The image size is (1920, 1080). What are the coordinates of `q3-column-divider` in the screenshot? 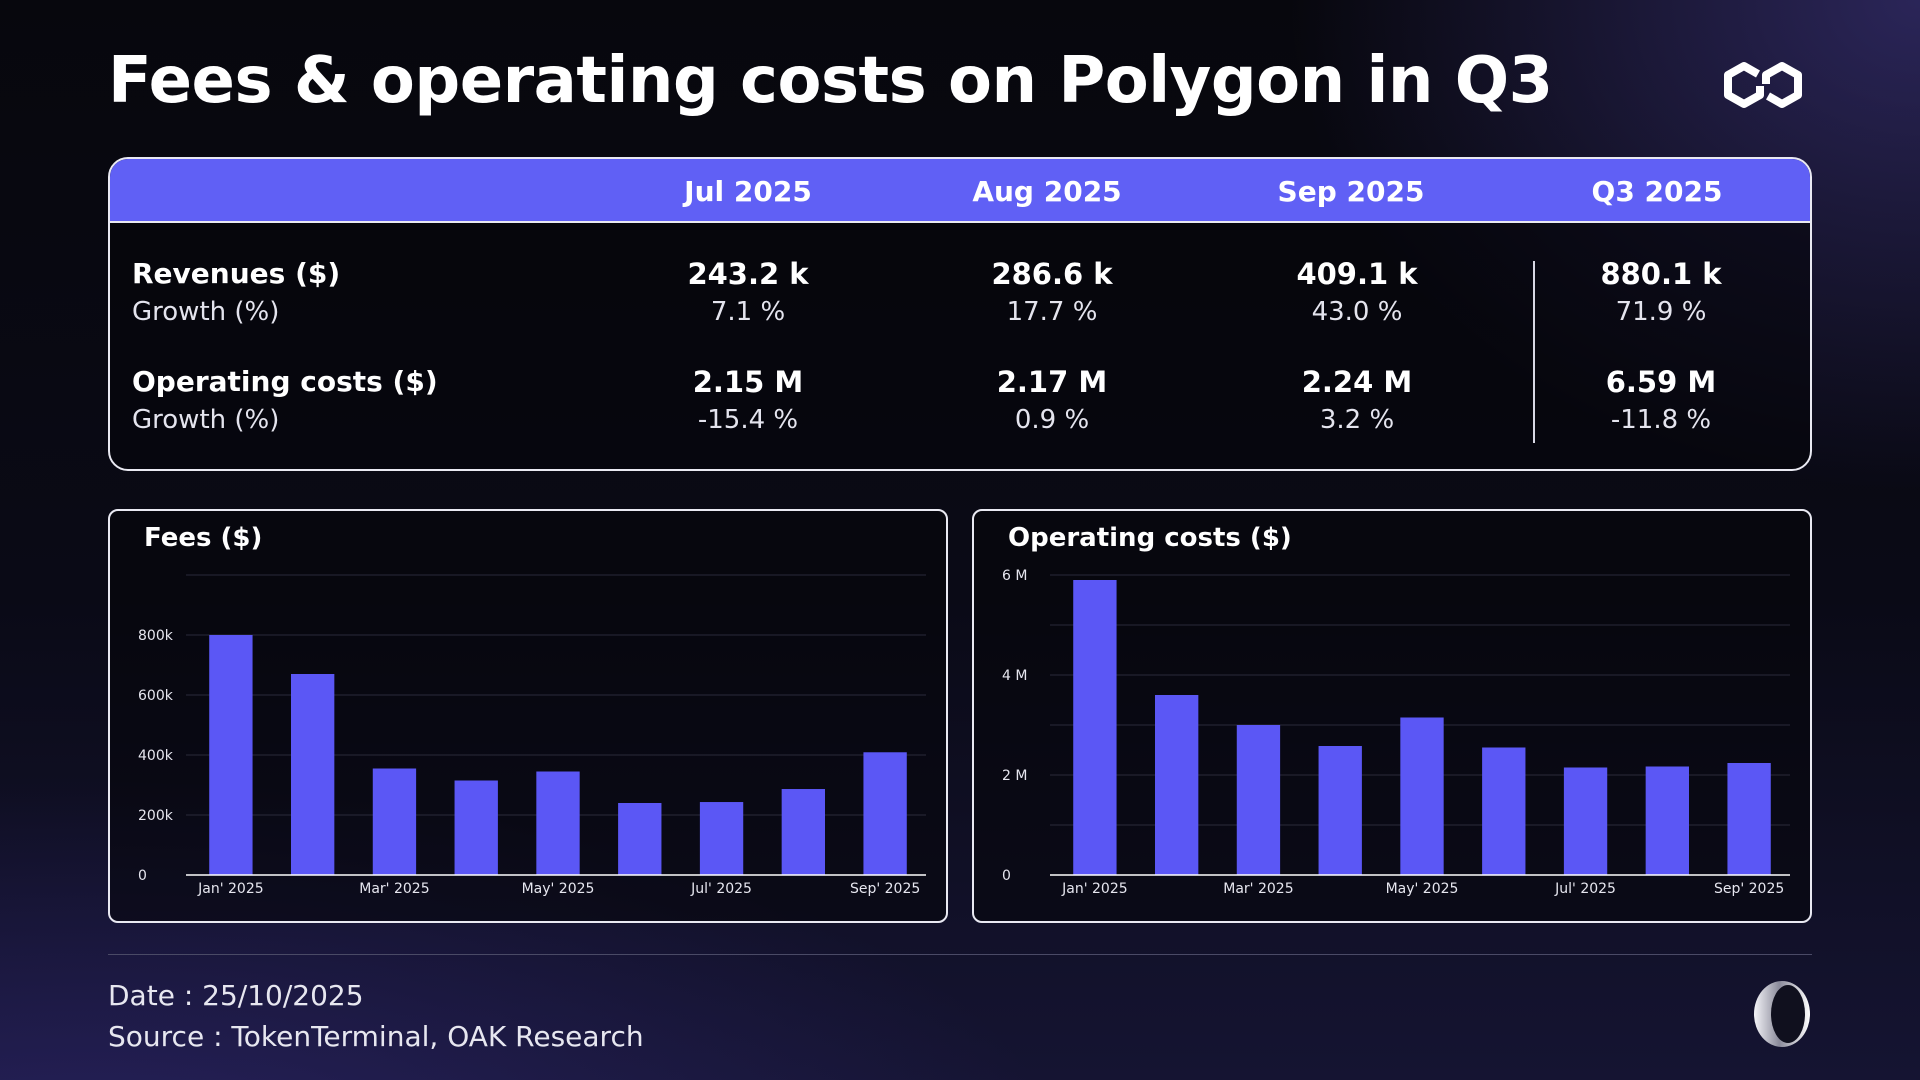 It's located at (1534, 352).